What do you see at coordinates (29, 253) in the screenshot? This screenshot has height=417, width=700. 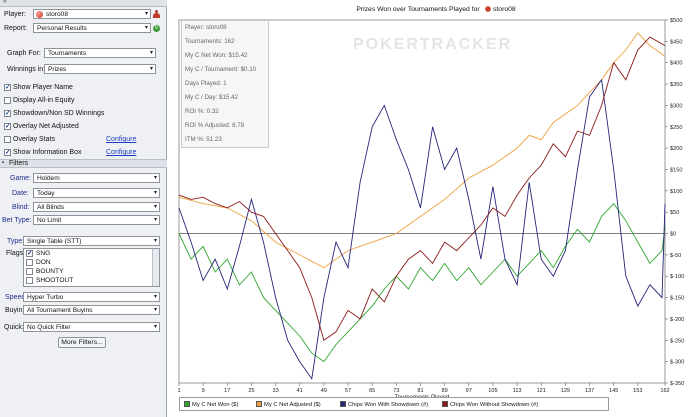 I see `sng-checkbox` at bounding box center [29, 253].